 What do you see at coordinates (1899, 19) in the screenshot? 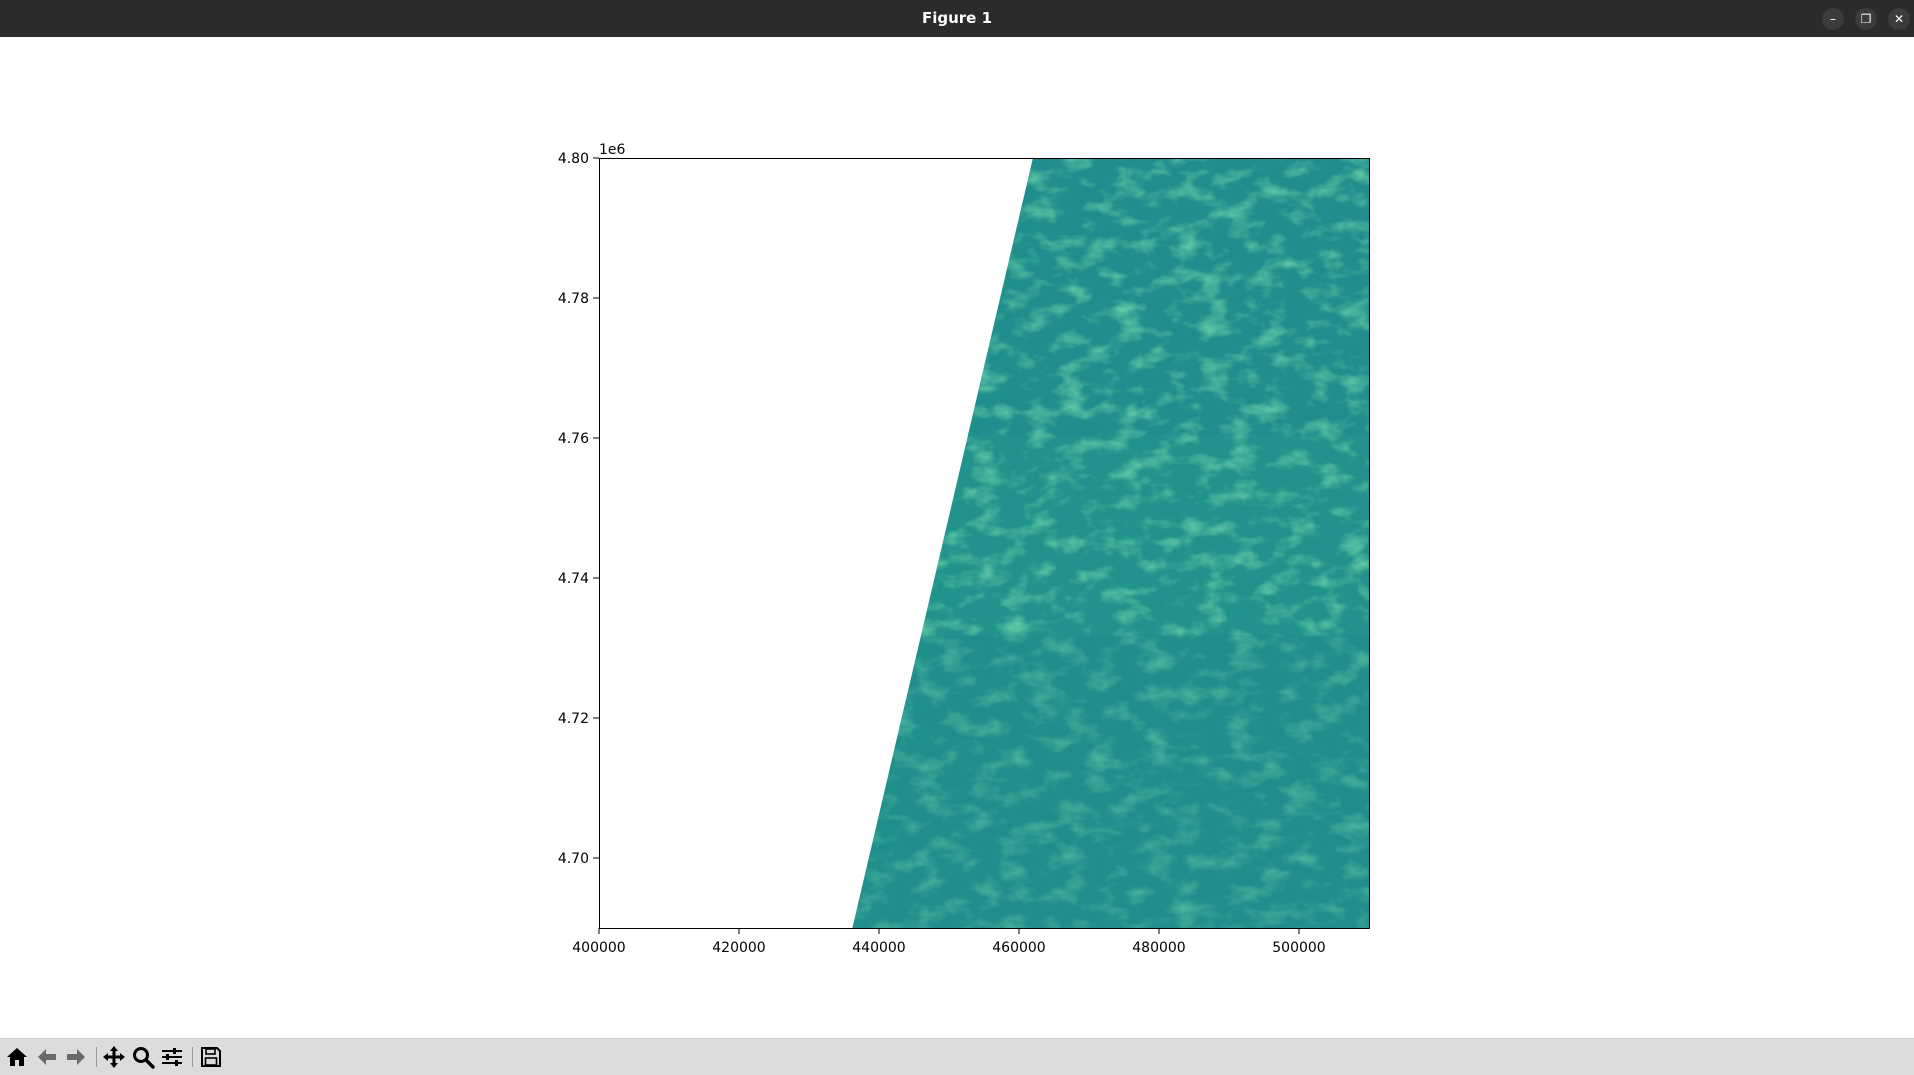
I see `close-button: ✕` at bounding box center [1899, 19].